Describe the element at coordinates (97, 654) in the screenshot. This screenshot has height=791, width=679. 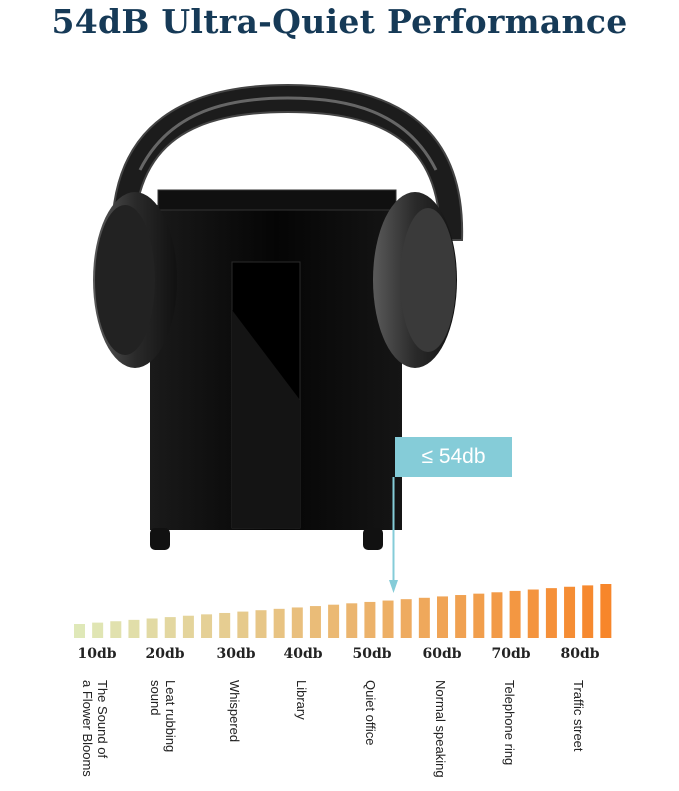
I see `db-label: 10db` at that location.